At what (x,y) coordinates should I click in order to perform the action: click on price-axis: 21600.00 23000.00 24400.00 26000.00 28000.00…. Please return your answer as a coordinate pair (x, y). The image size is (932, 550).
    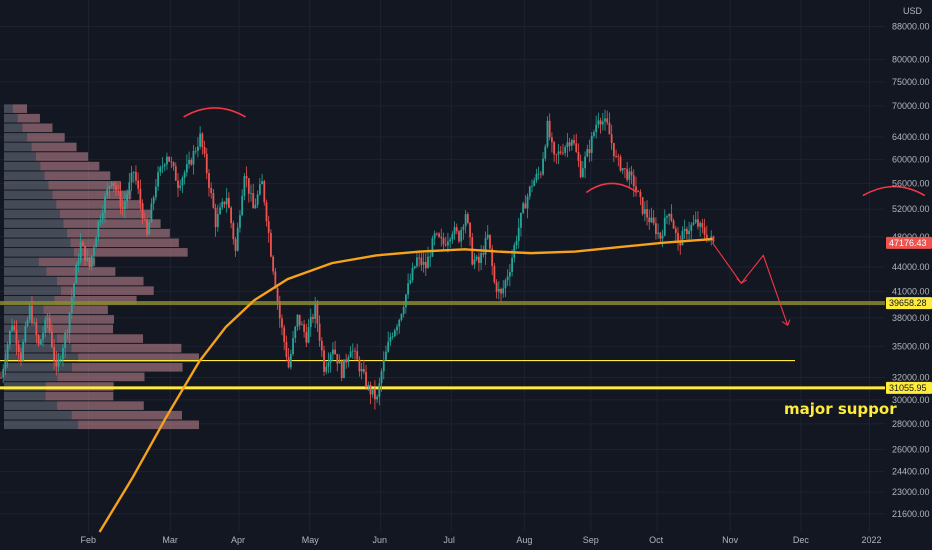
    Looking at the image, I should click on (909, 270).